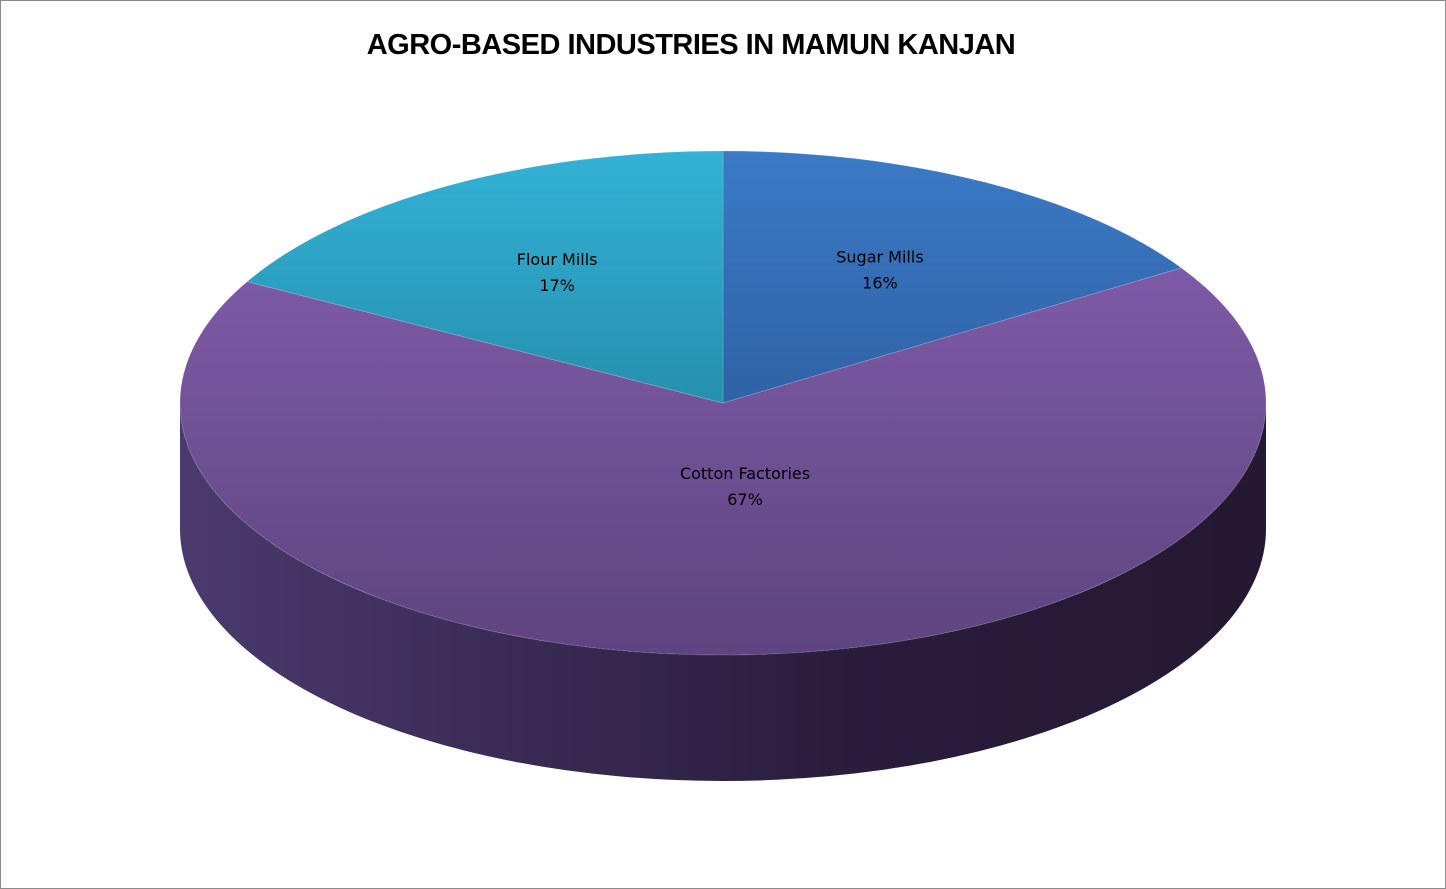  Describe the element at coordinates (557, 285) in the screenshot. I see `slice-label-percent: 17%` at that location.